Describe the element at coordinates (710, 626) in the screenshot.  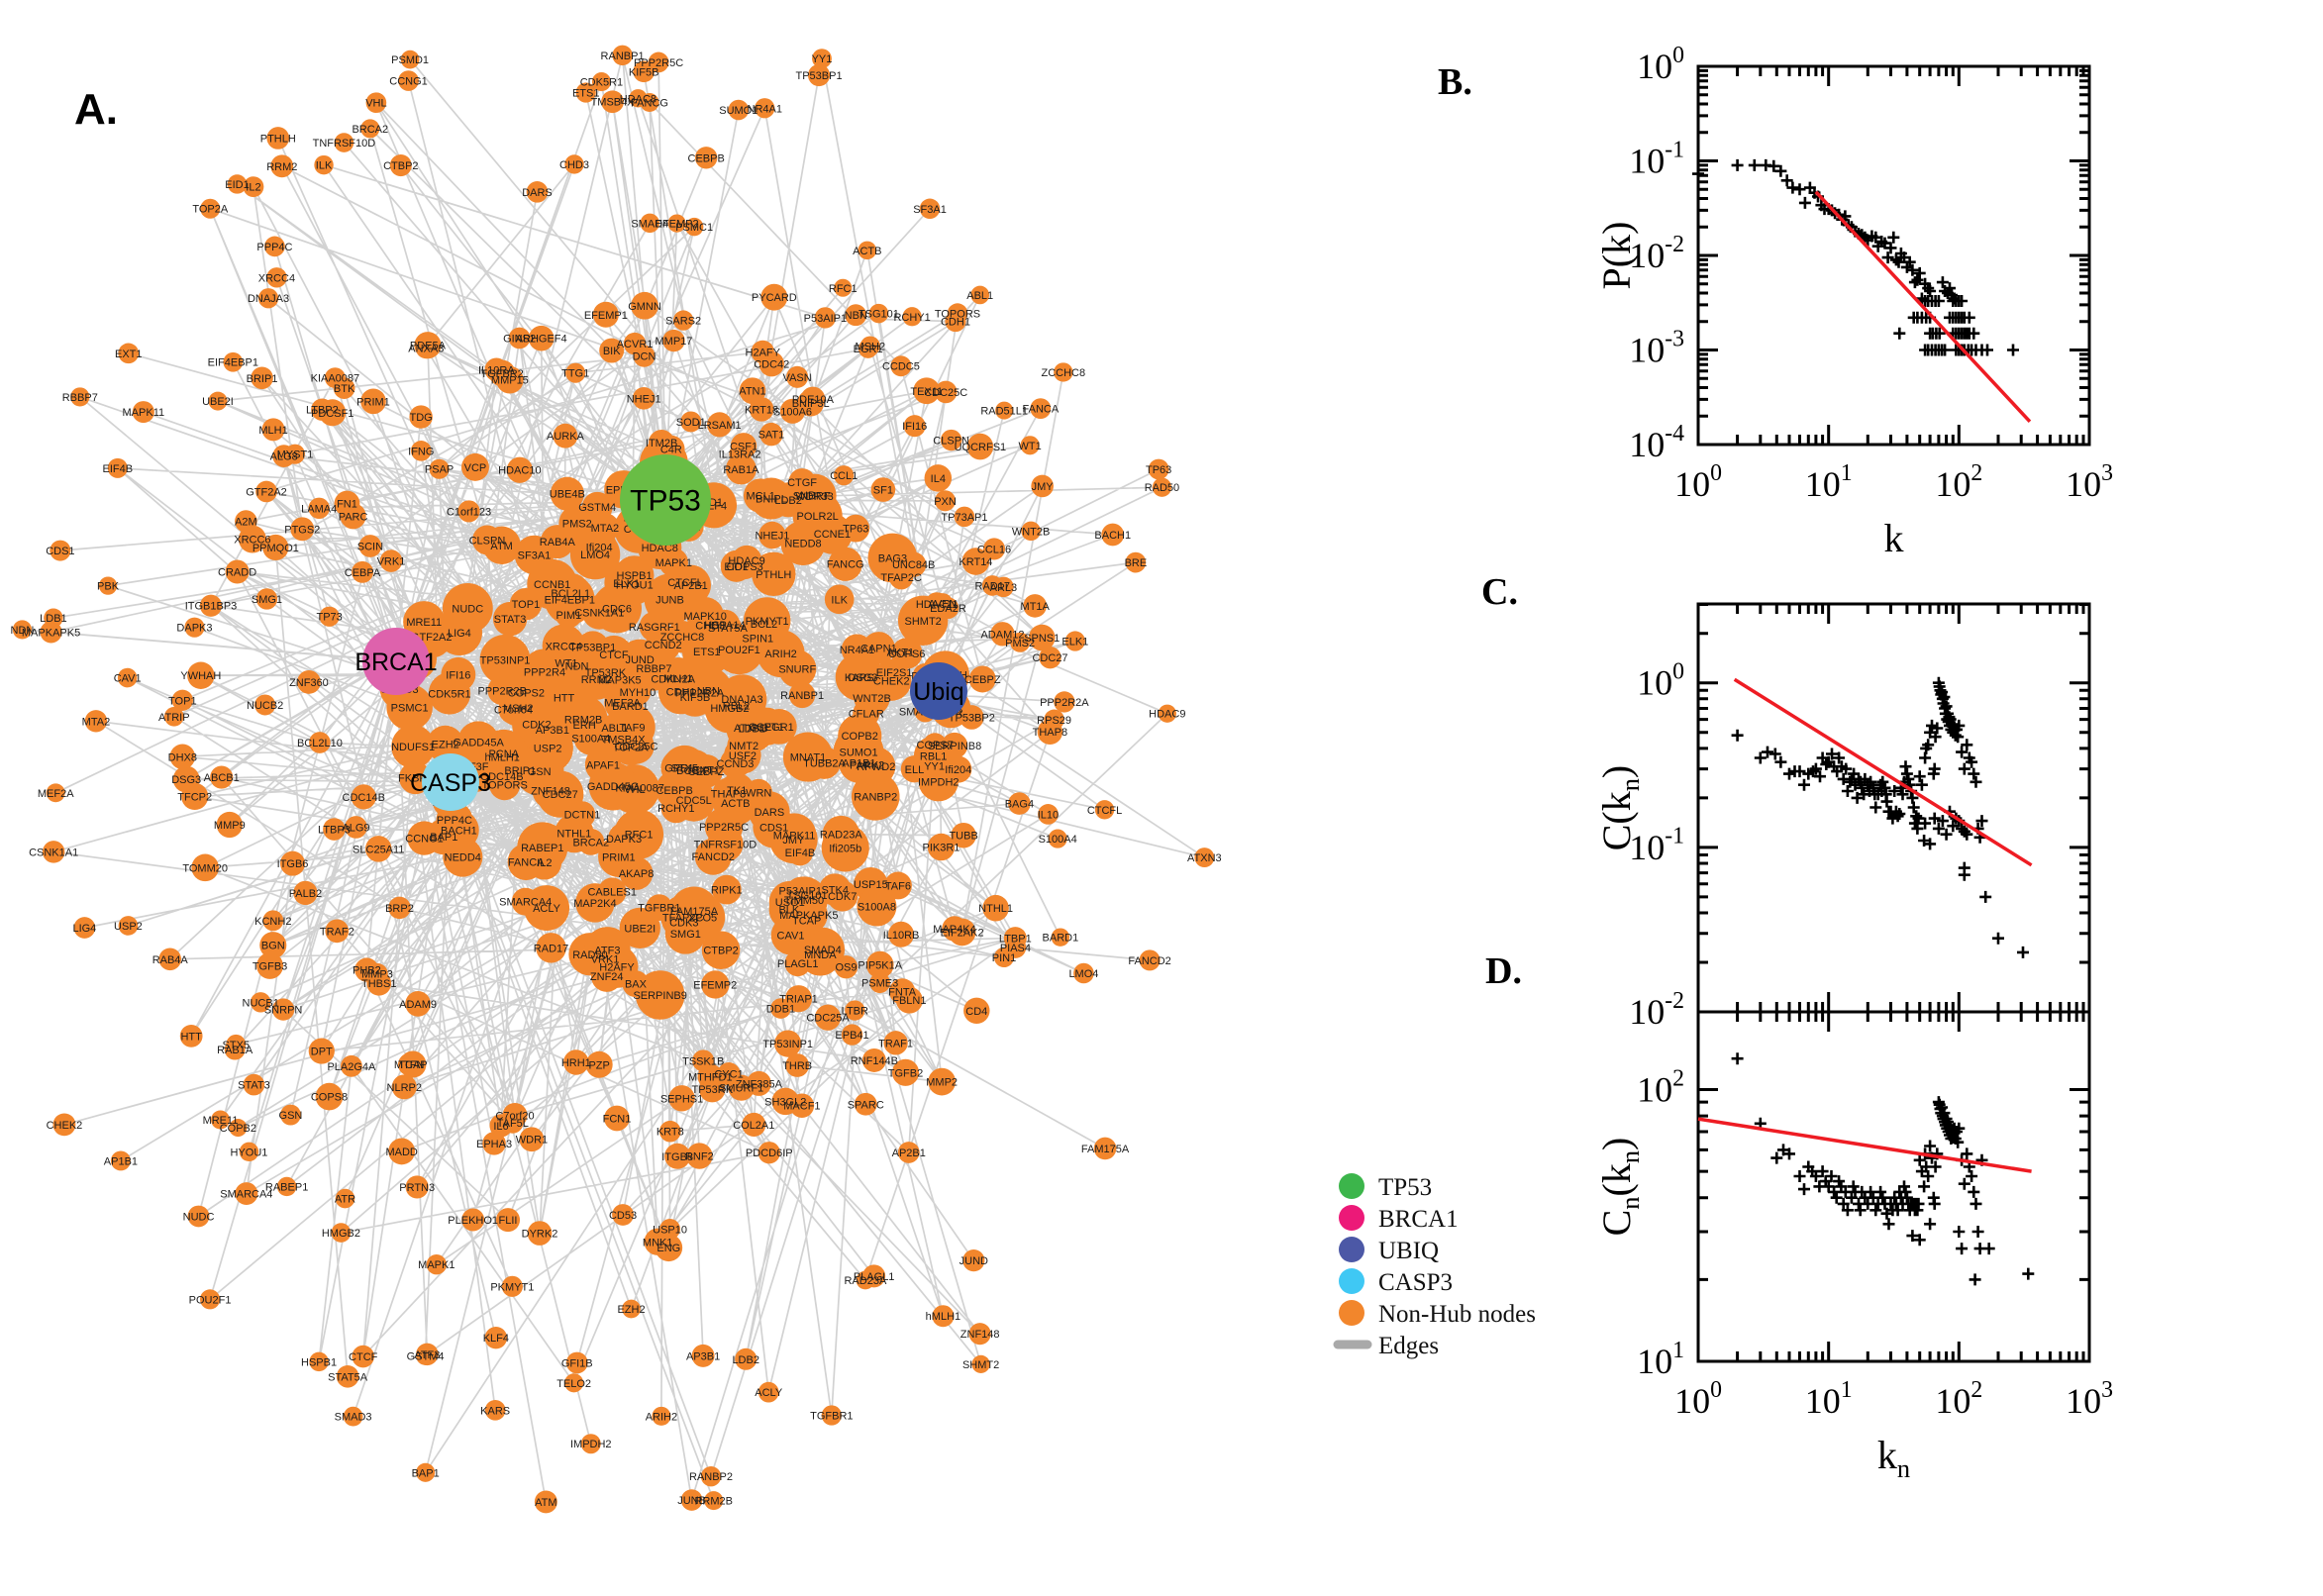
I see `network-node-label: CHD3` at that location.